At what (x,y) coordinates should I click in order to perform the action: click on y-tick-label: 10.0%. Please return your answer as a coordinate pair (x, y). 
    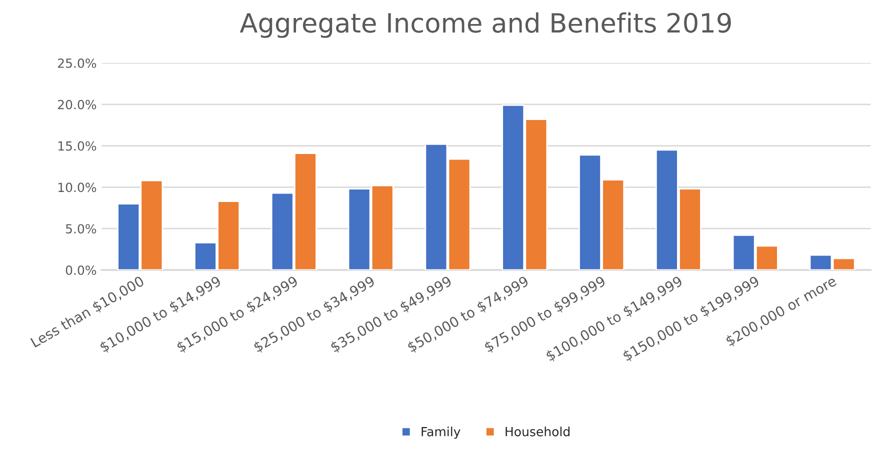
    Looking at the image, I should click on (77, 187).